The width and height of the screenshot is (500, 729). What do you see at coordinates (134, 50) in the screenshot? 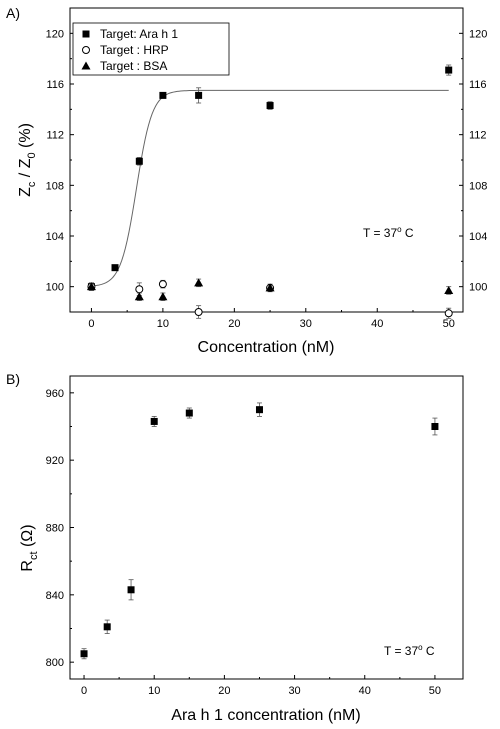
I see `legend-label: Target : HRP` at bounding box center [134, 50].